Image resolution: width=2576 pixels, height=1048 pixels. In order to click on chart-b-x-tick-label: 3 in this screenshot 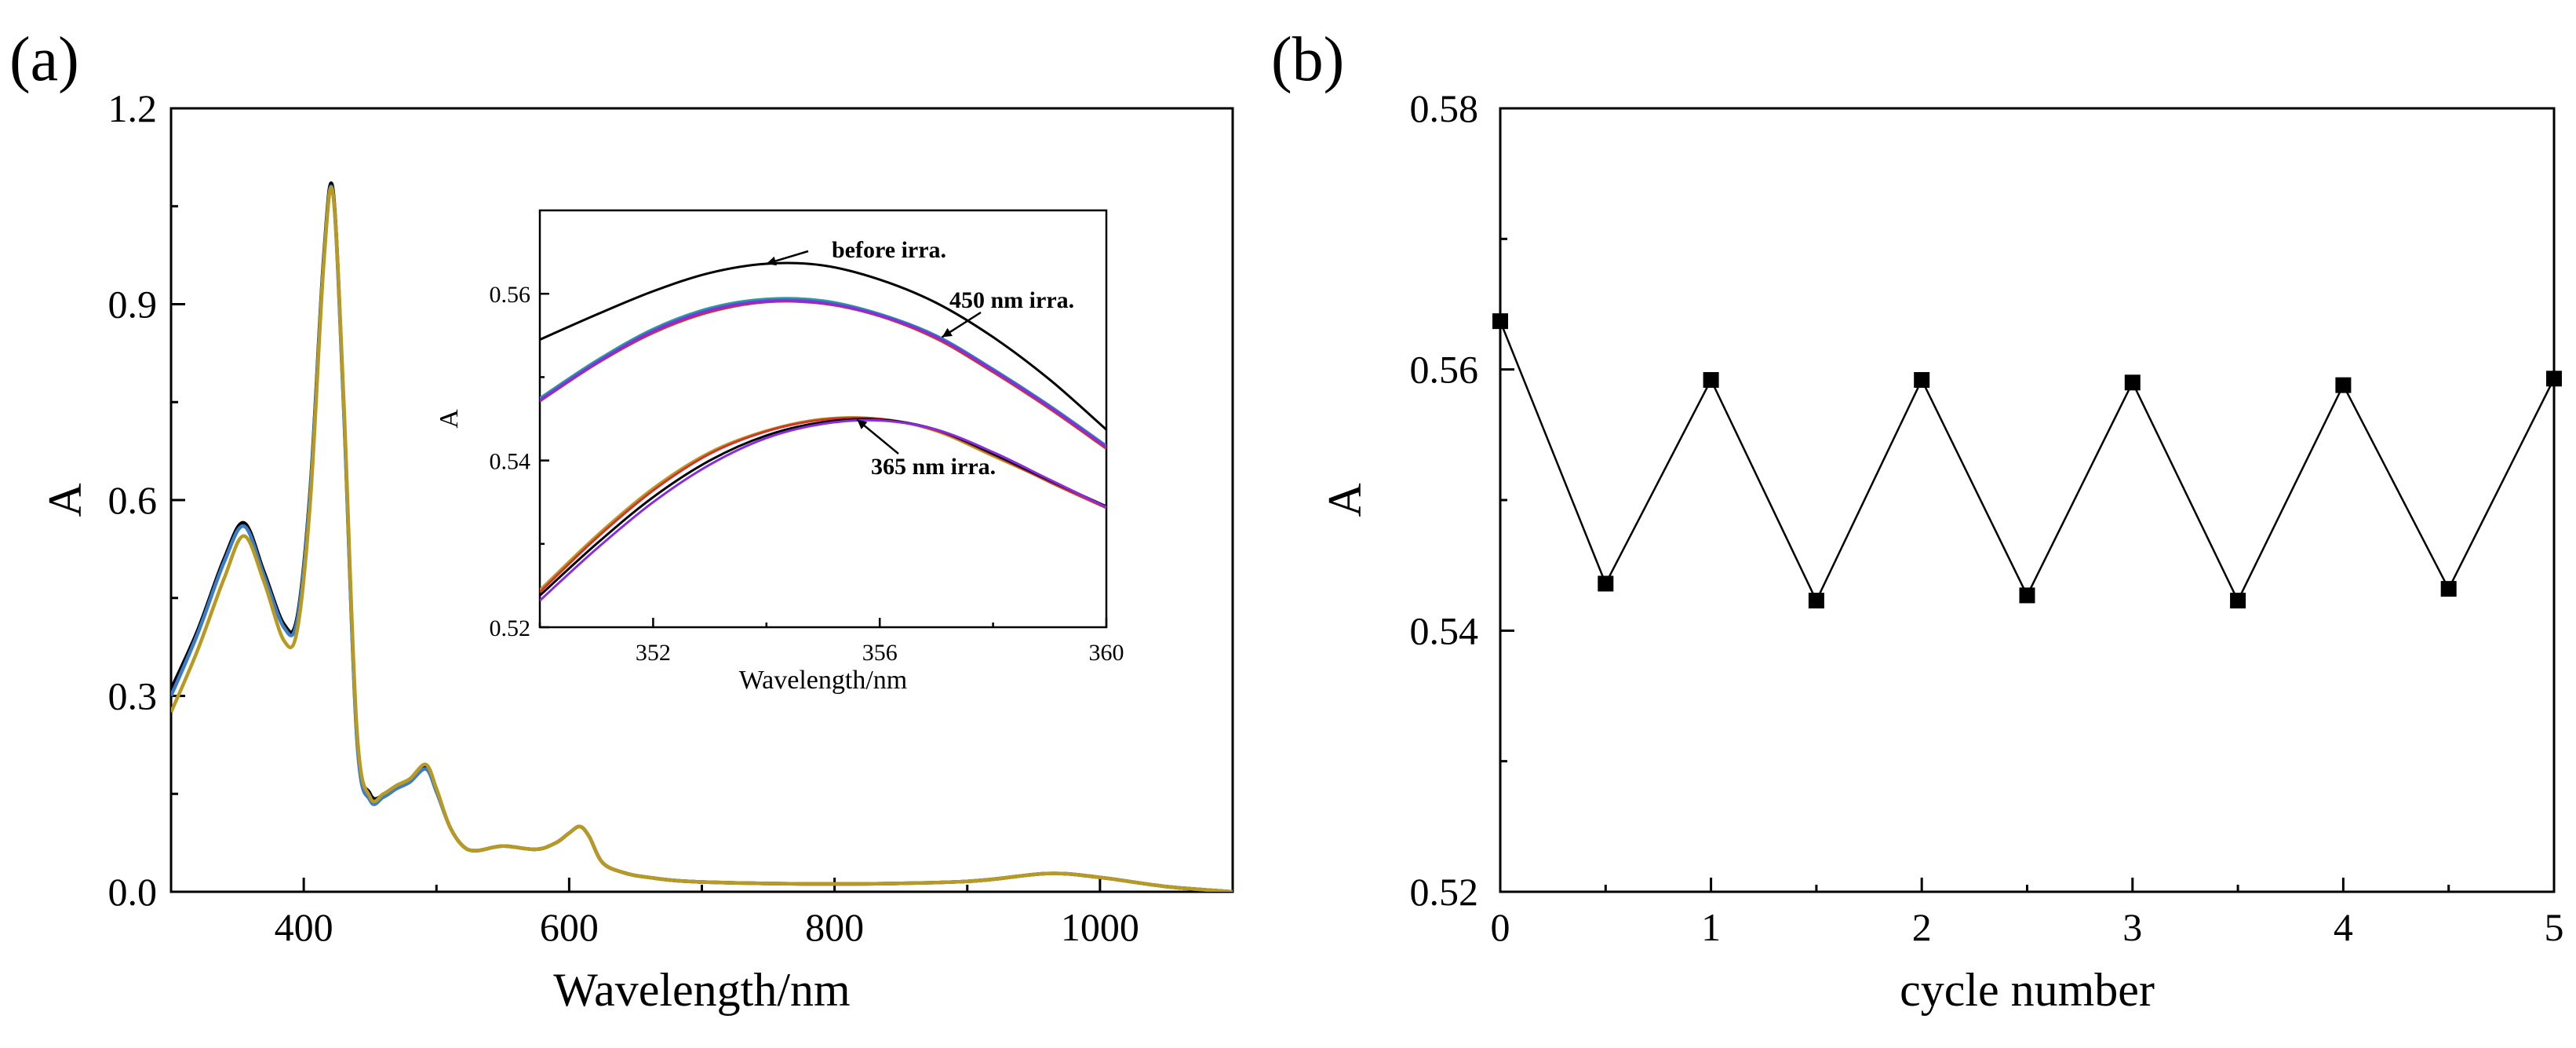, I will do `click(2132, 927)`.